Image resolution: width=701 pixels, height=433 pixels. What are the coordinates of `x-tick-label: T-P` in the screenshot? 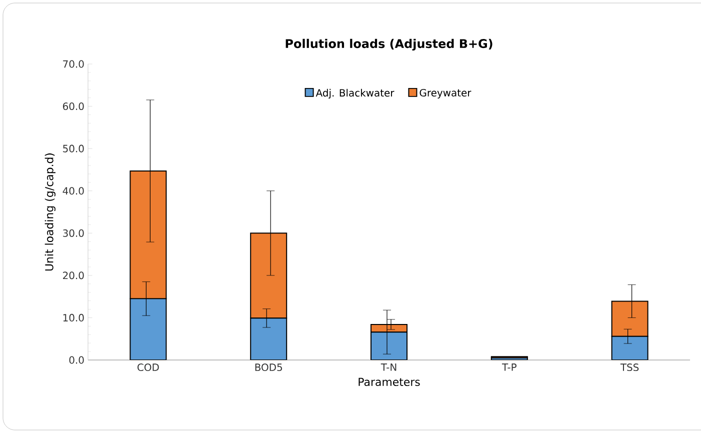 It's located at (509, 367).